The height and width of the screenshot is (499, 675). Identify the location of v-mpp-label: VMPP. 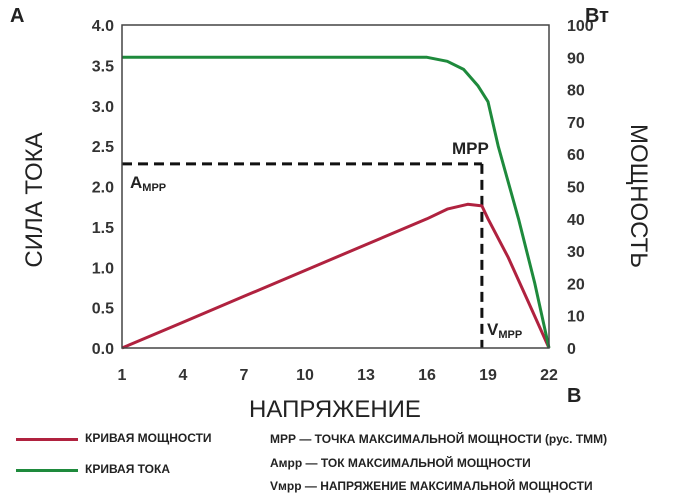
(504, 330).